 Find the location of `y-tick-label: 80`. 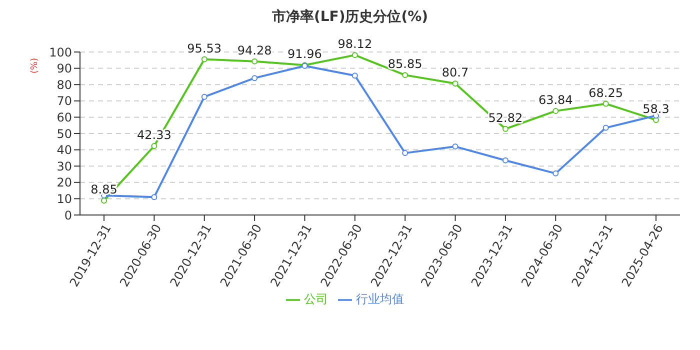

y-tick-label: 80 is located at coordinates (64, 85).